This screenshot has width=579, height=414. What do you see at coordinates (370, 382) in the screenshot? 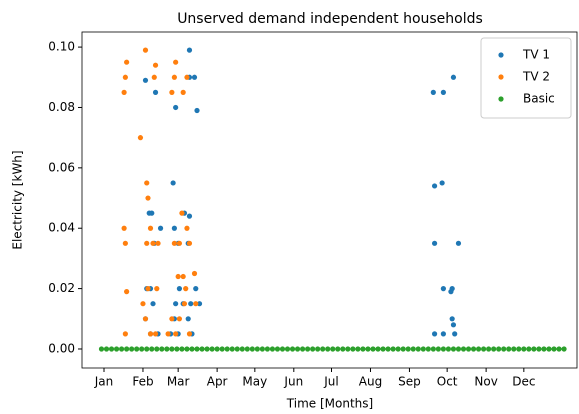
I see `x-tick-label: Aug` at bounding box center [370, 382].